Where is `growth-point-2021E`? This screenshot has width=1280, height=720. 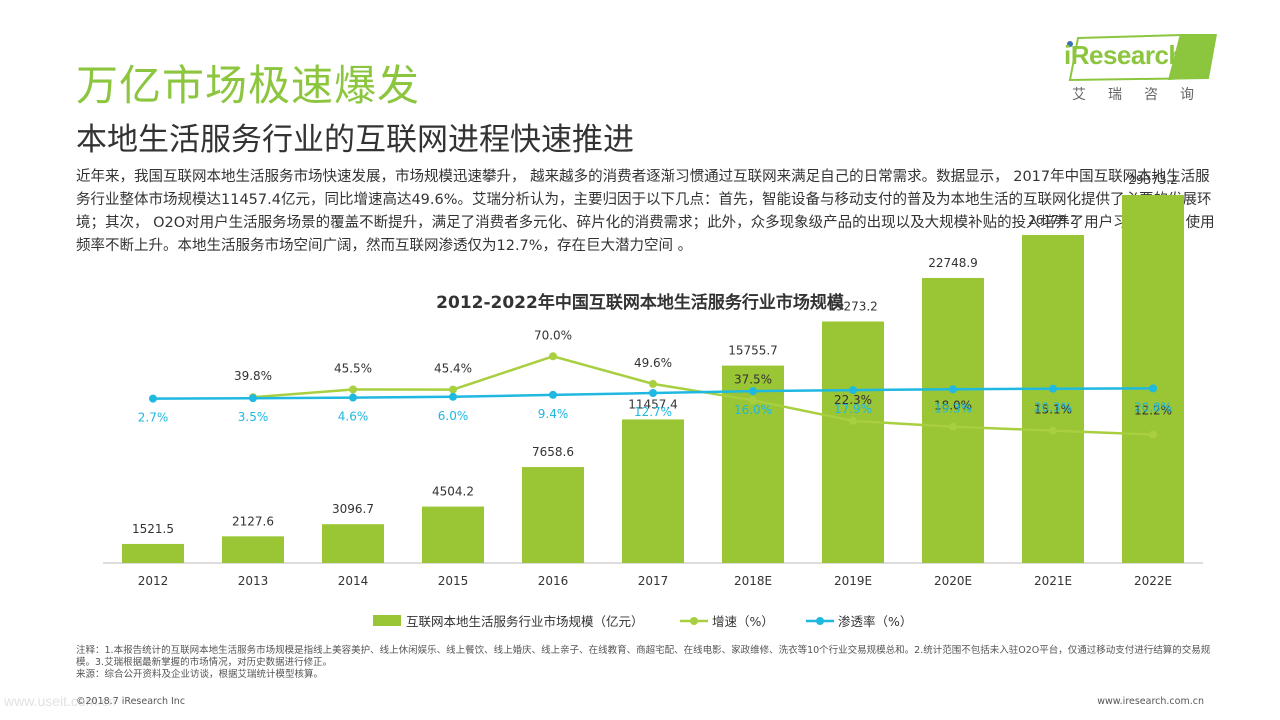 growth-point-2021E is located at coordinates (1053, 430).